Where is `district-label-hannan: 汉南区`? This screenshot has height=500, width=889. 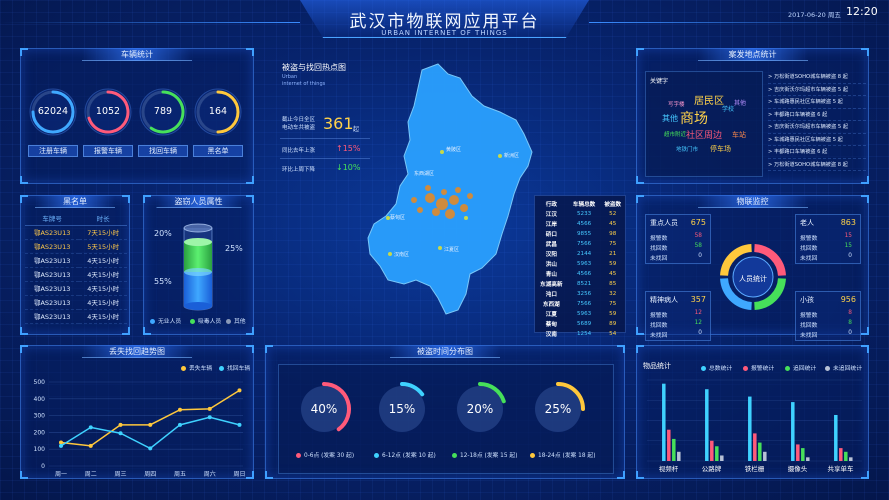
district-label-hannan: 汉南区 is located at coordinates (402, 255).